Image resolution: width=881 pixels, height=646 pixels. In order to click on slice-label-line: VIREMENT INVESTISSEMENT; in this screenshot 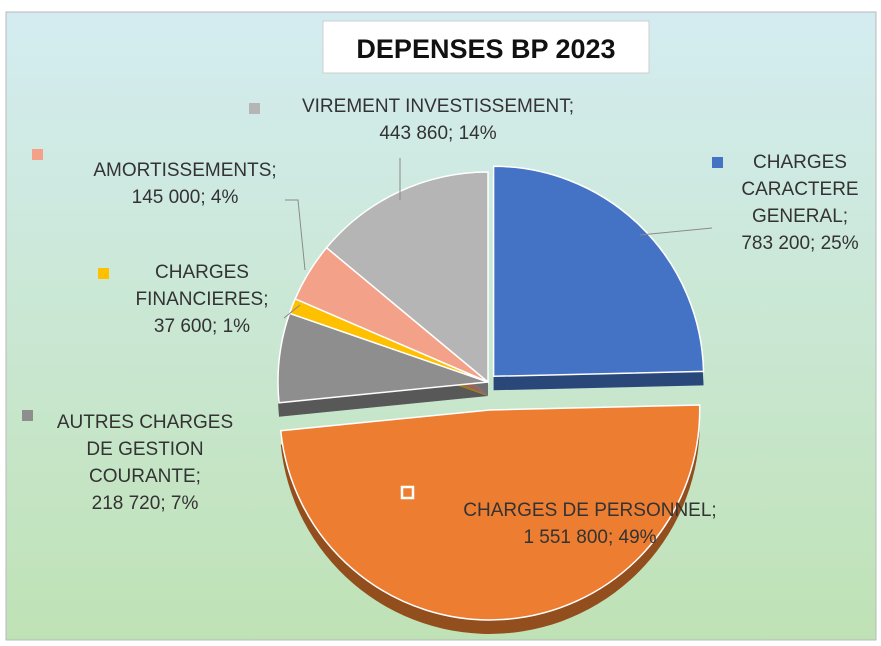, I will do `click(438, 106)`.